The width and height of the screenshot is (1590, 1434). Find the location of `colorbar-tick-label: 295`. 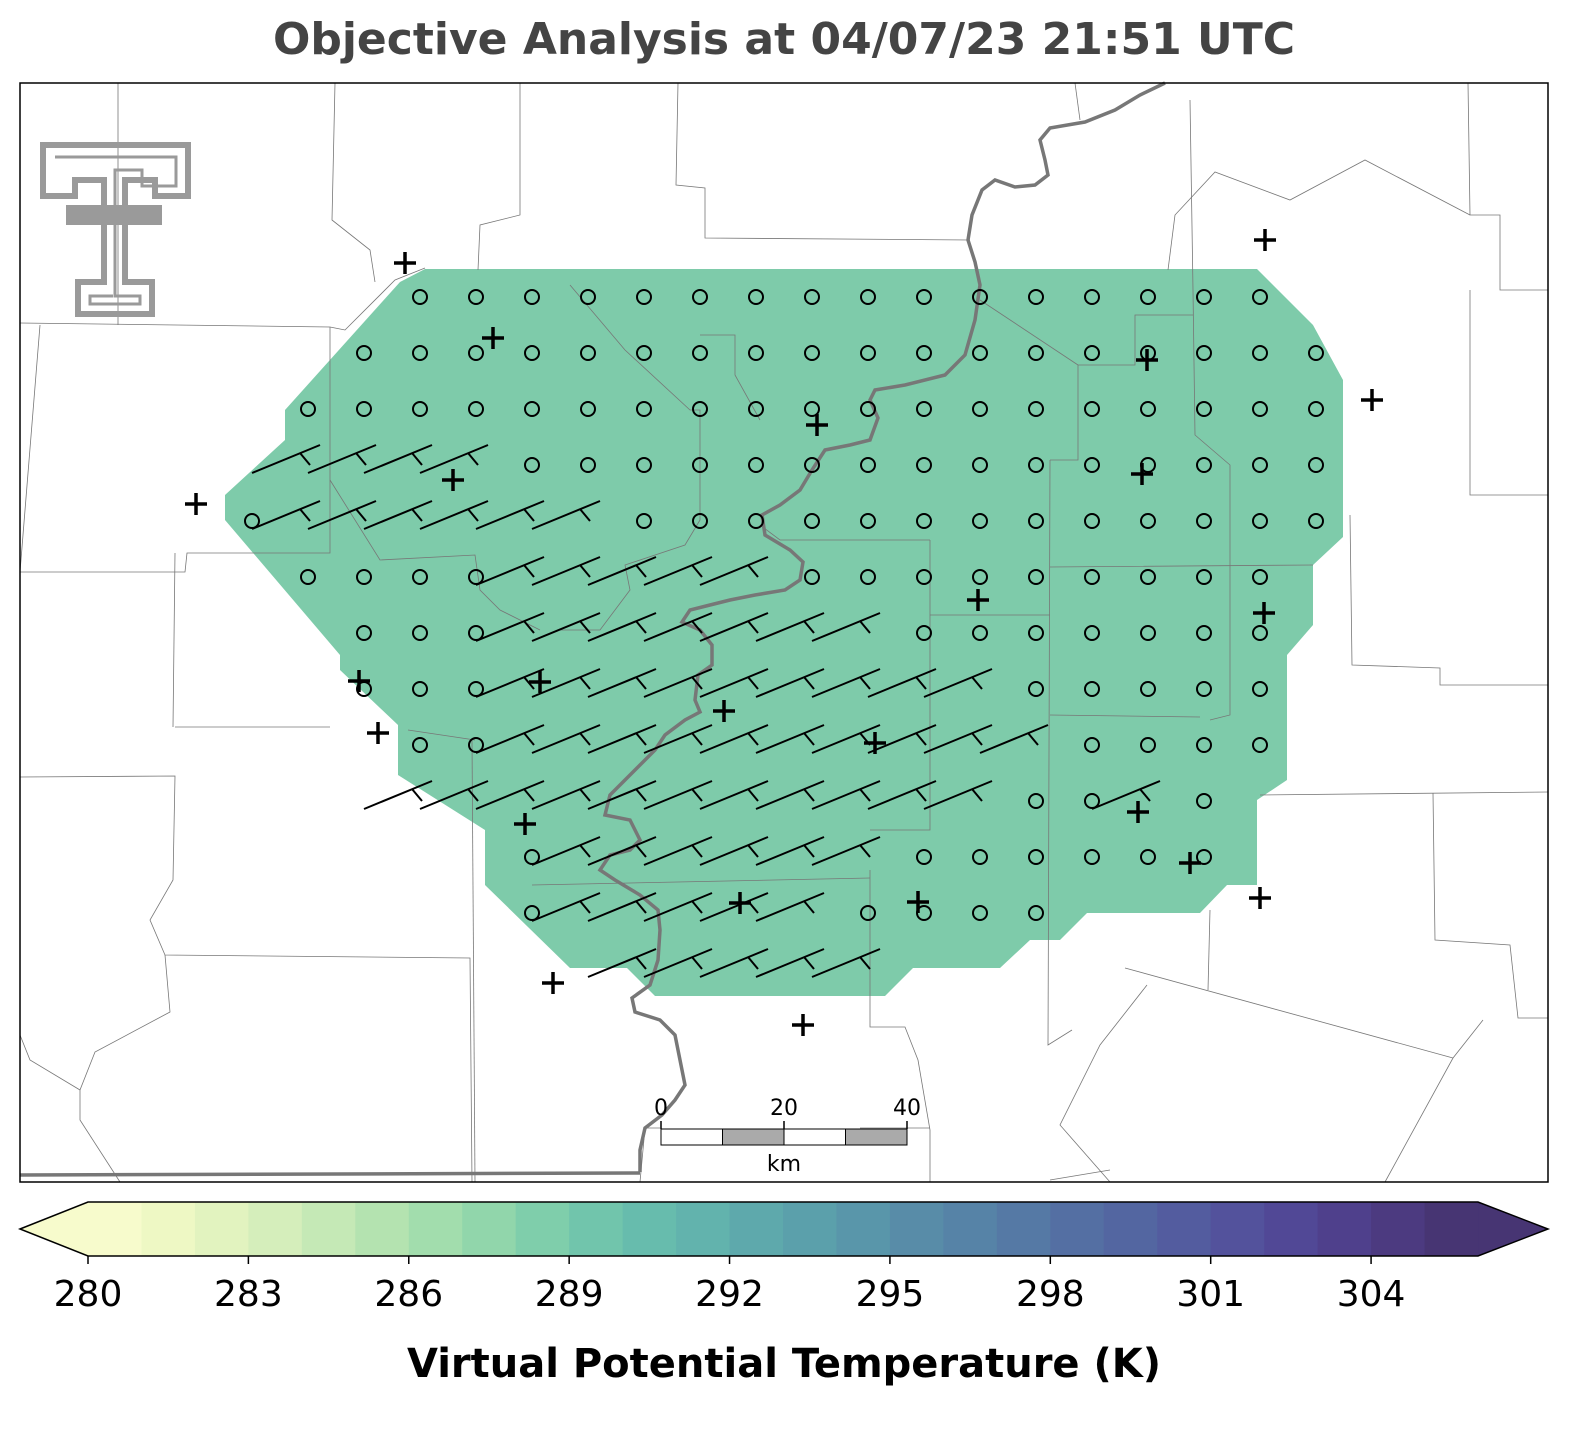

colorbar-tick-label: 295 is located at coordinates (890, 1294).